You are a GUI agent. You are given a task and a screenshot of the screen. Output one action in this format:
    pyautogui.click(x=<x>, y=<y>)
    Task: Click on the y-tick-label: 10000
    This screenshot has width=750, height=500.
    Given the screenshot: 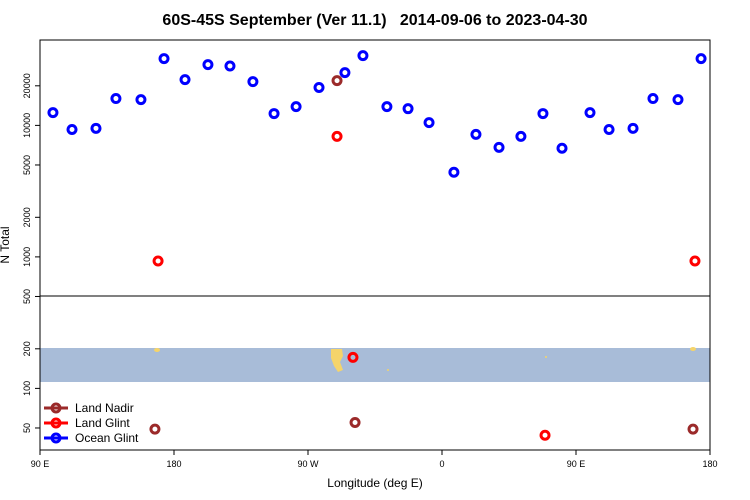 What is the action you would take?
    pyautogui.click(x=27, y=125)
    